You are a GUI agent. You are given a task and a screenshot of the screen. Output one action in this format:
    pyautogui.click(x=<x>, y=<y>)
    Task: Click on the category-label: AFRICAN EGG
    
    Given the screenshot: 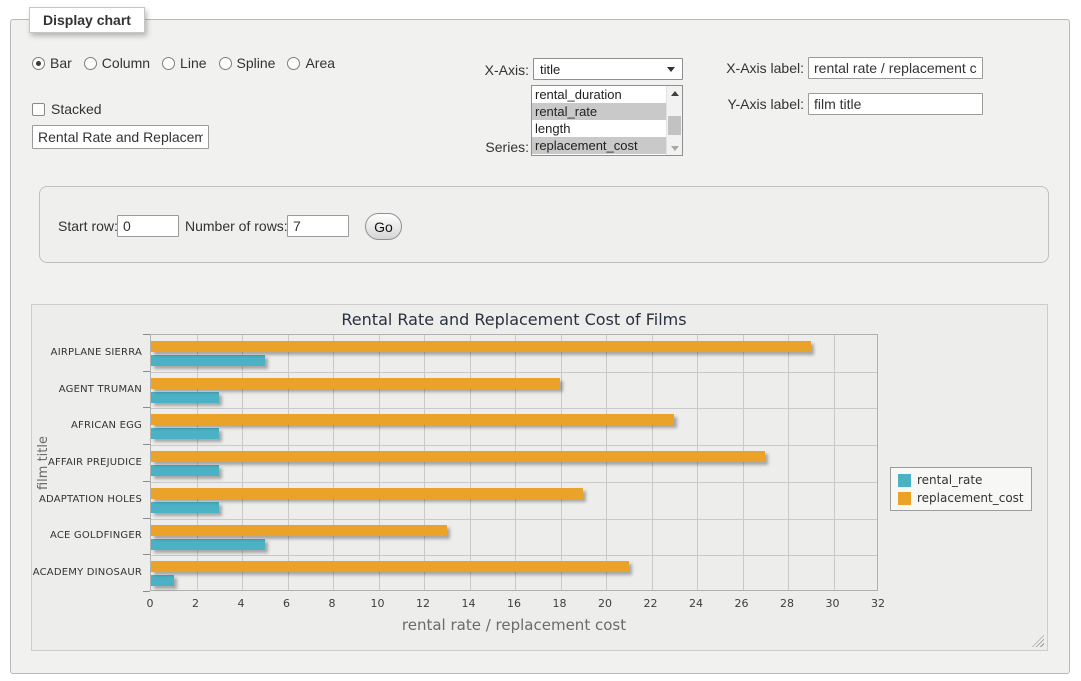 What is the action you would take?
    pyautogui.click(x=106, y=426)
    